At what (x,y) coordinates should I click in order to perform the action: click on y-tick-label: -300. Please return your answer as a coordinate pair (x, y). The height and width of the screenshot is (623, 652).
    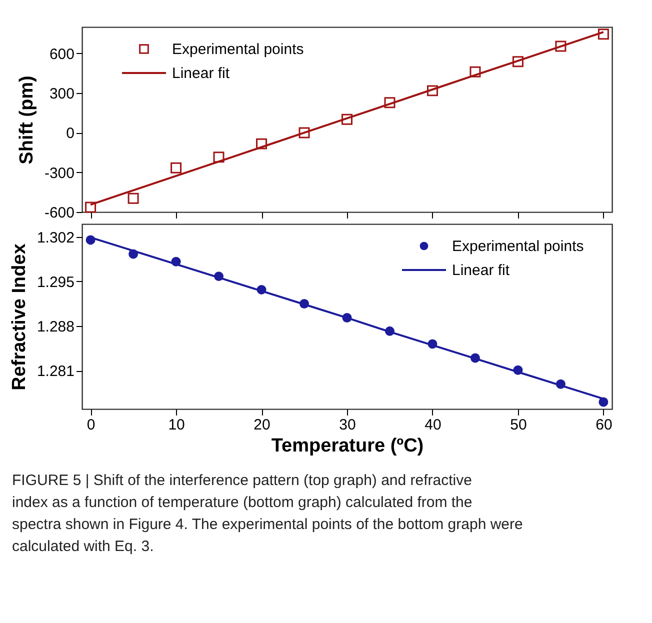
    Looking at the image, I should click on (59, 173).